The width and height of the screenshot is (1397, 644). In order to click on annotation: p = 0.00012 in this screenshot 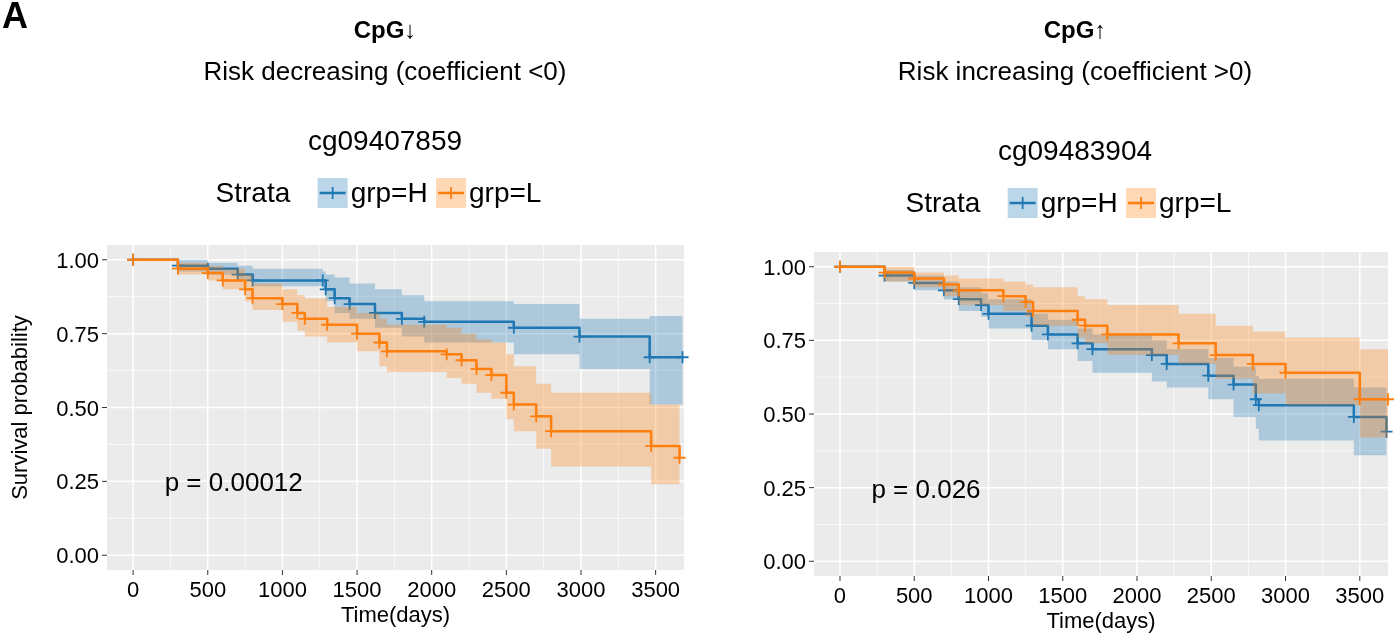, I will do `click(233, 482)`.